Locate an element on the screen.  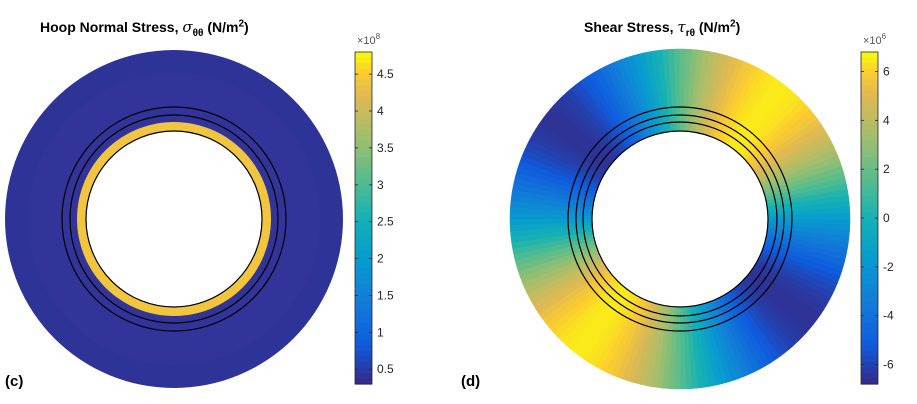
colorbar-tick-label: -2 is located at coordinates (888, 267).